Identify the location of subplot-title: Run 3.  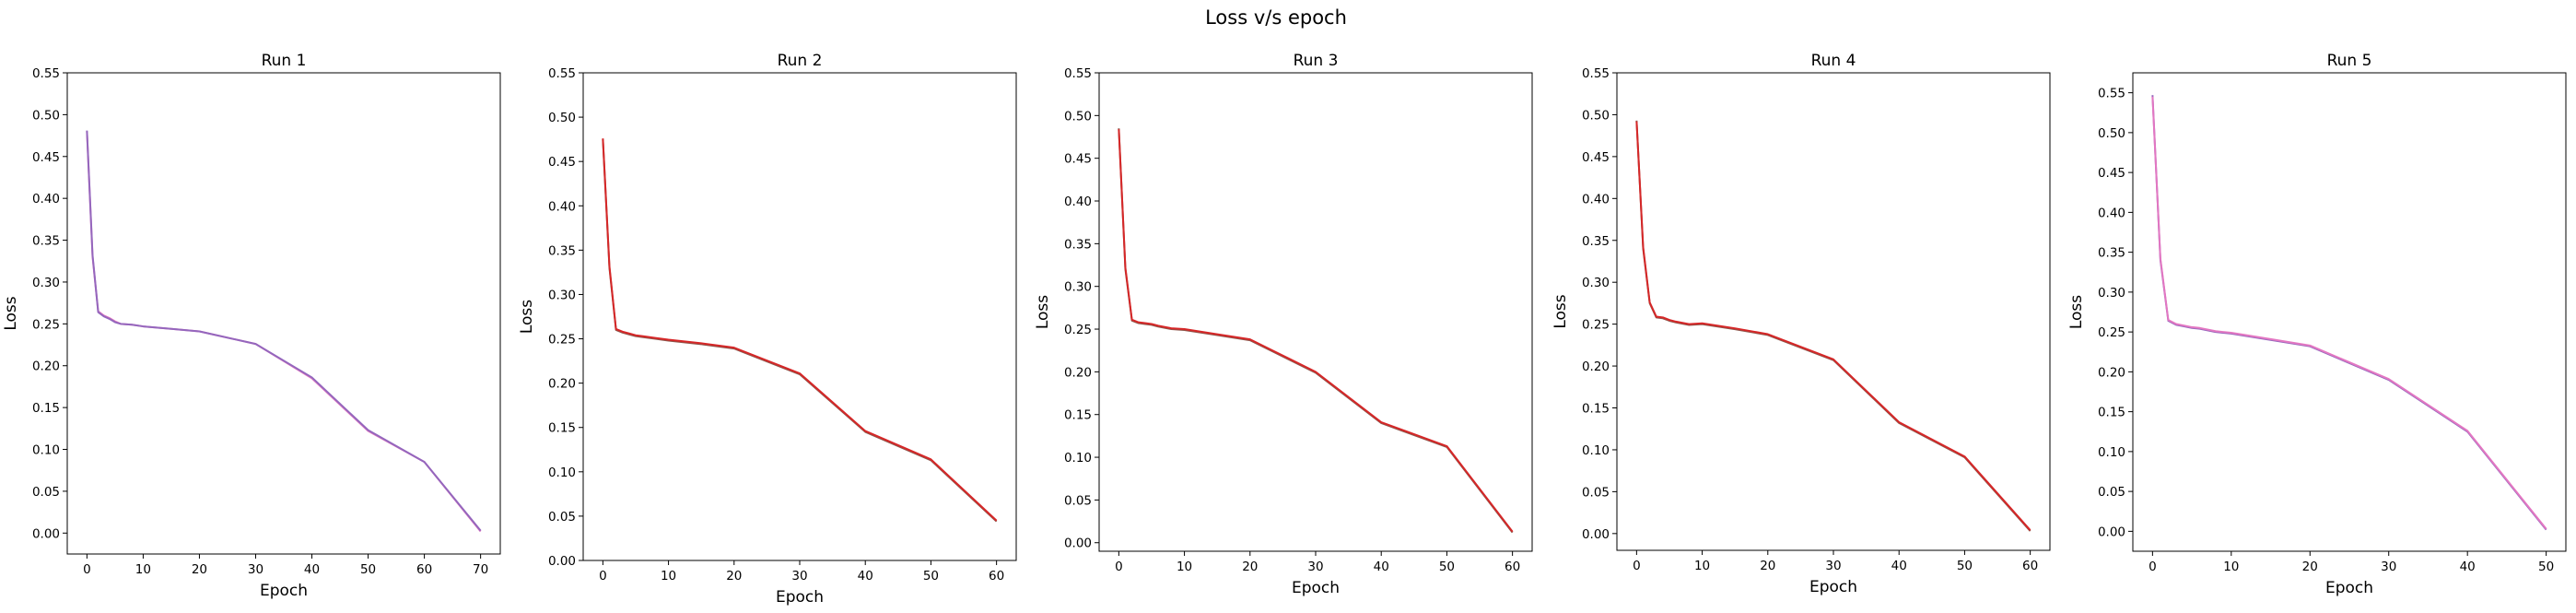
(1316, 61).